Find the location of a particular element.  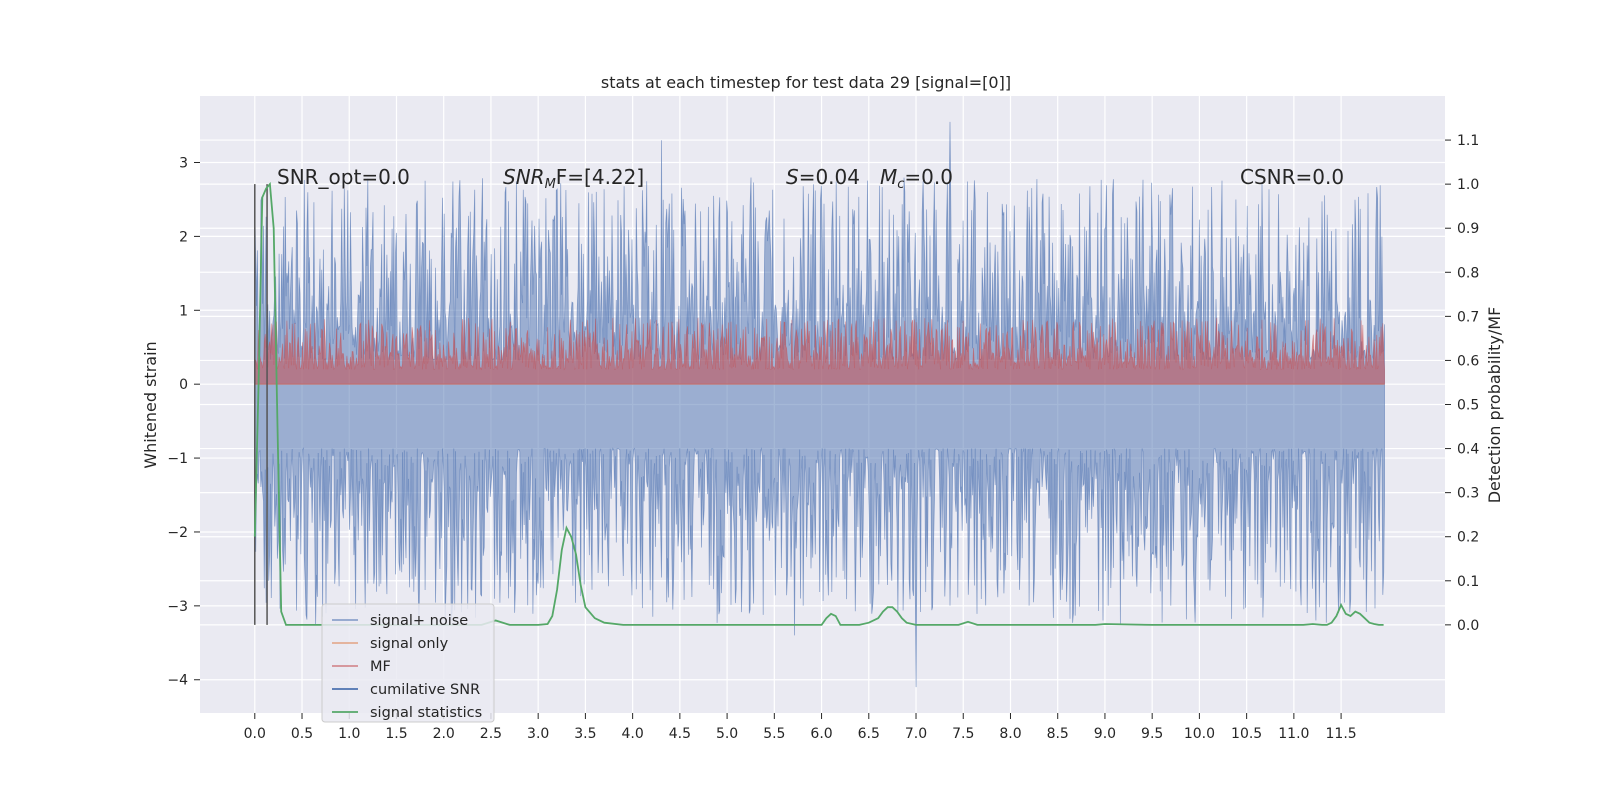

annotation-snr-mf-value: F=[4.22] is located at coordinates (600, 177).